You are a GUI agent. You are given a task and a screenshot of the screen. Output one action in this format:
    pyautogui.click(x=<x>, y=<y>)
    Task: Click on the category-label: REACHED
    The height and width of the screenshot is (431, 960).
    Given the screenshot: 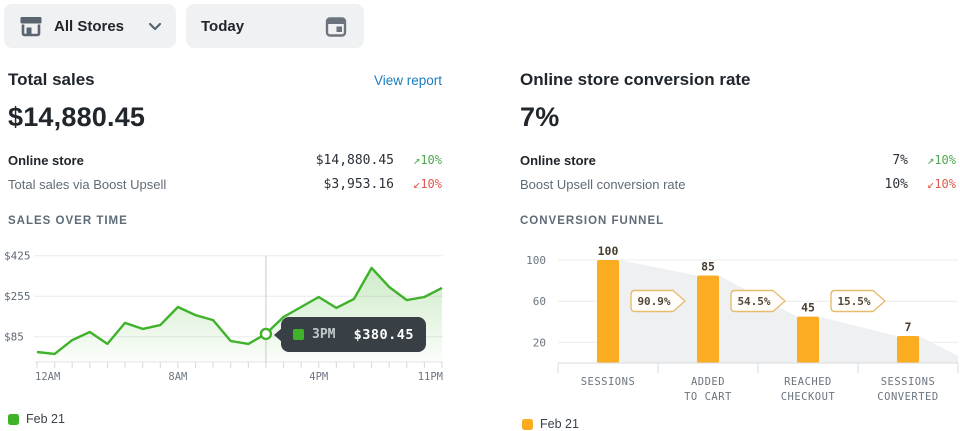 What is the action you would take?
    pyautogui.click(x=808, y=382)
    